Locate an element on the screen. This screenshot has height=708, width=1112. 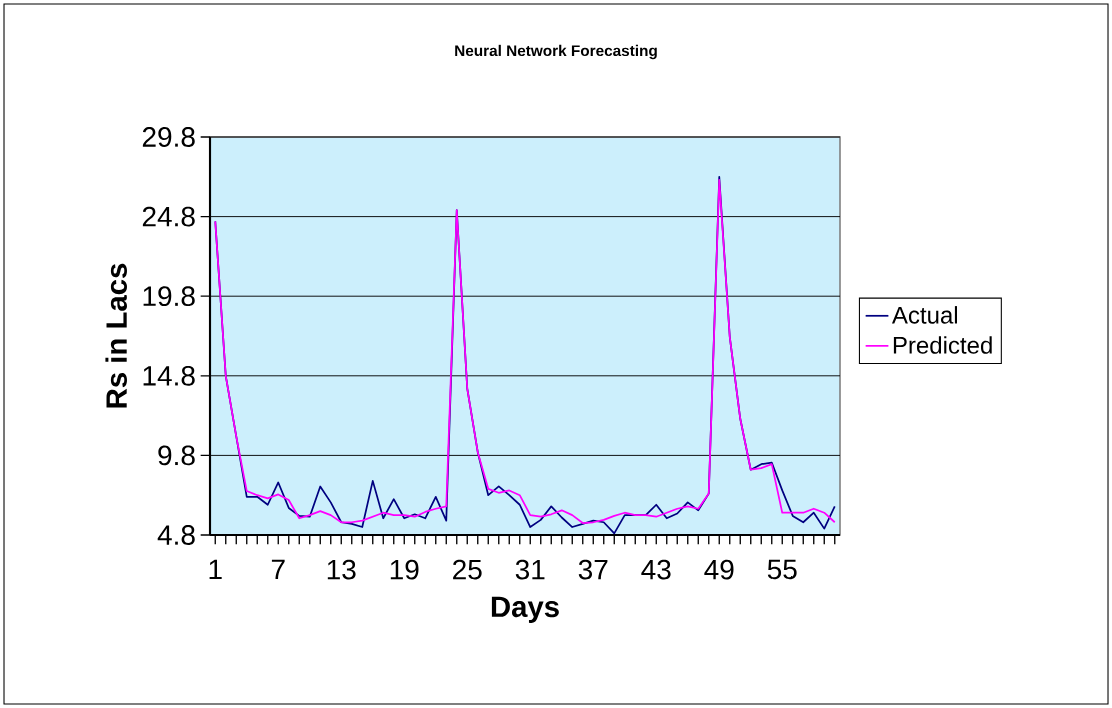
x-axis-title: Days is located at coordinates (525, 609).